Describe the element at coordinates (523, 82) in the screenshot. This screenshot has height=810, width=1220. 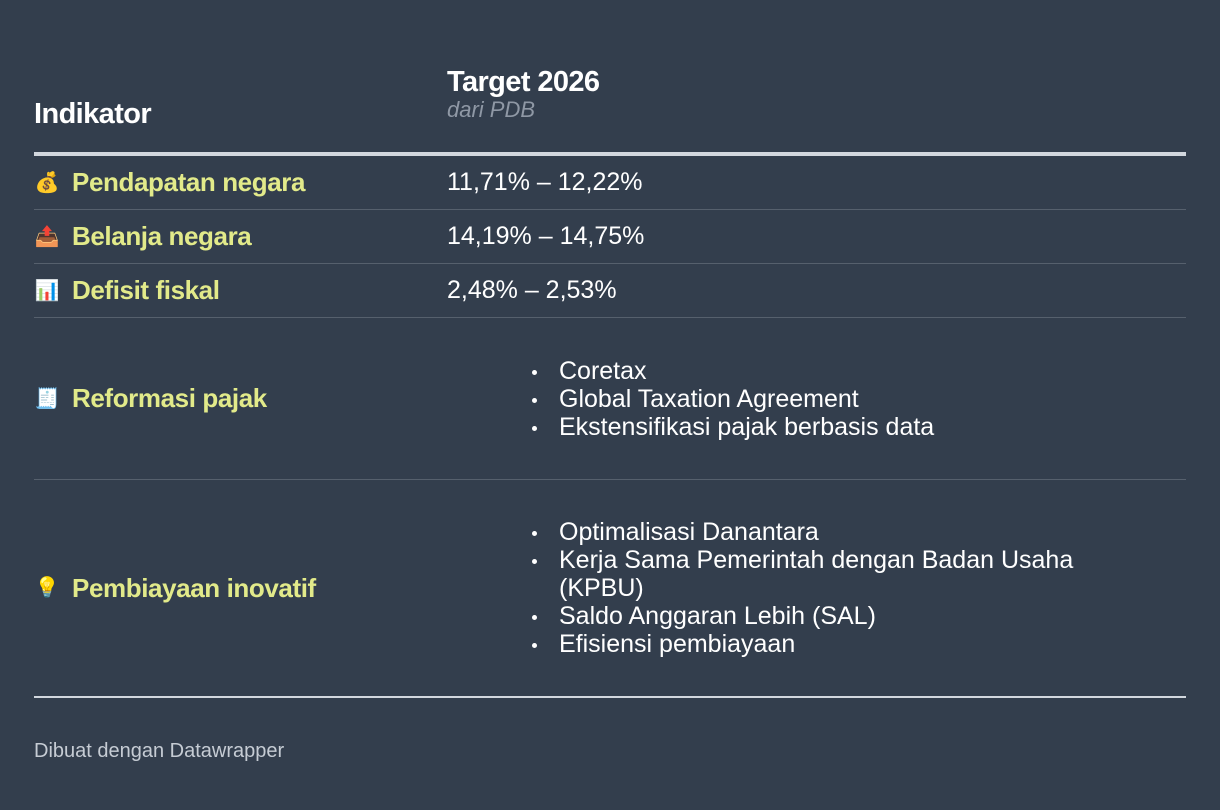
I see `column-header-target: Target 2026` at that location.